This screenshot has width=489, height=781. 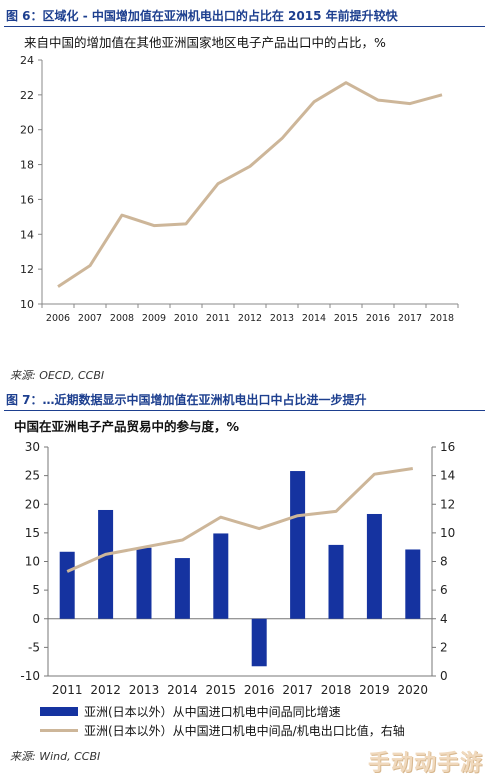 What do you see at coordinates (59, 730) in the screenshot?
I see `legend-swatch-line` at bounding box center [59, 730].